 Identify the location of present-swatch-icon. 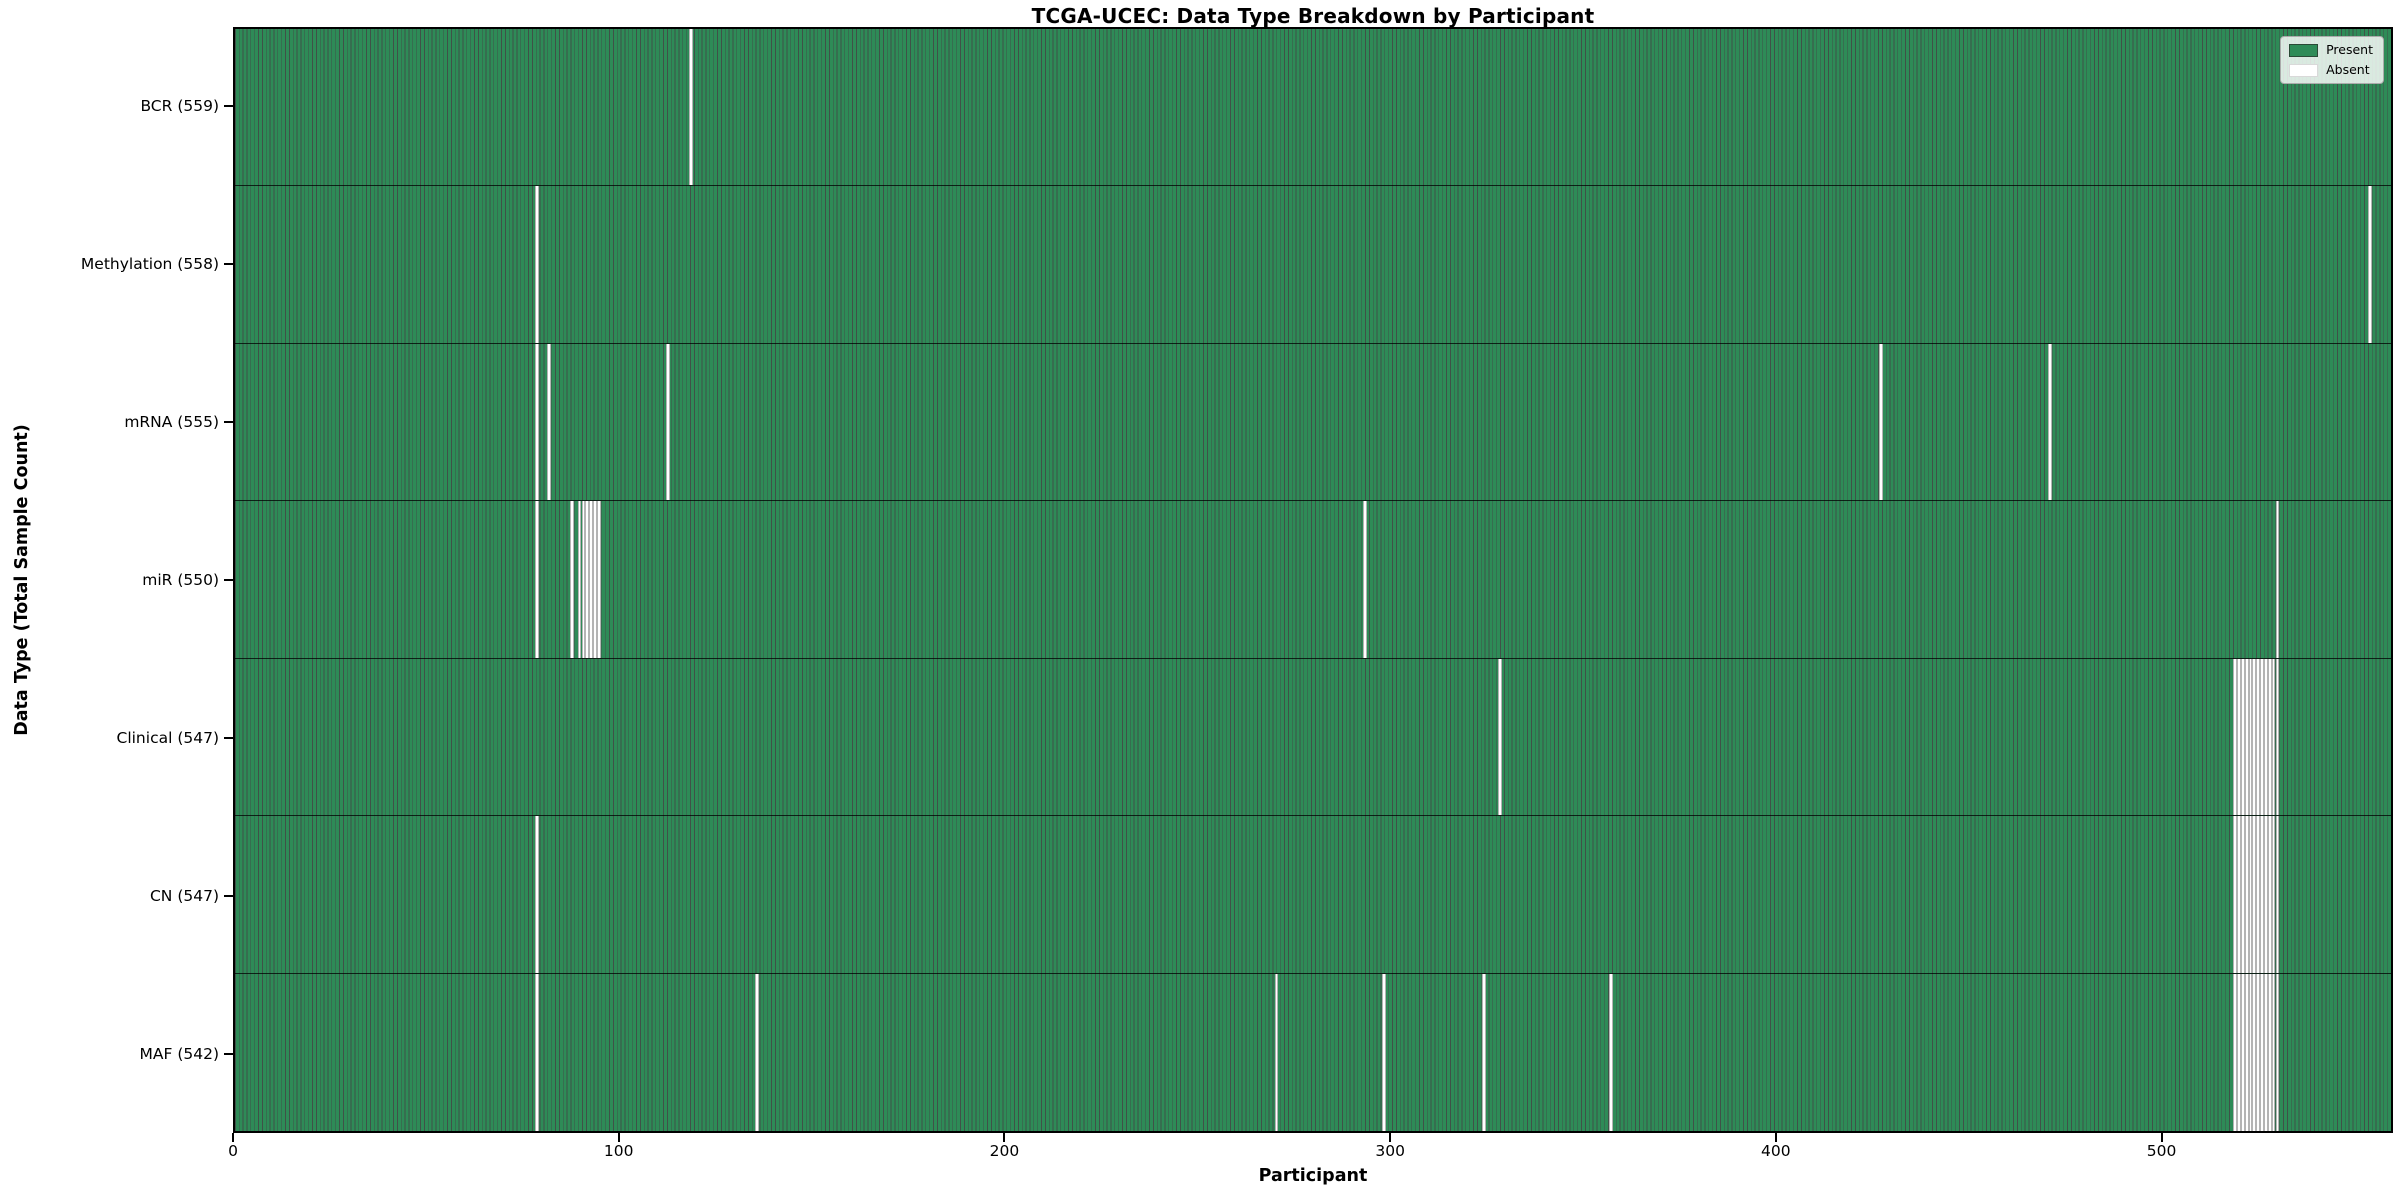
(2304, 50).